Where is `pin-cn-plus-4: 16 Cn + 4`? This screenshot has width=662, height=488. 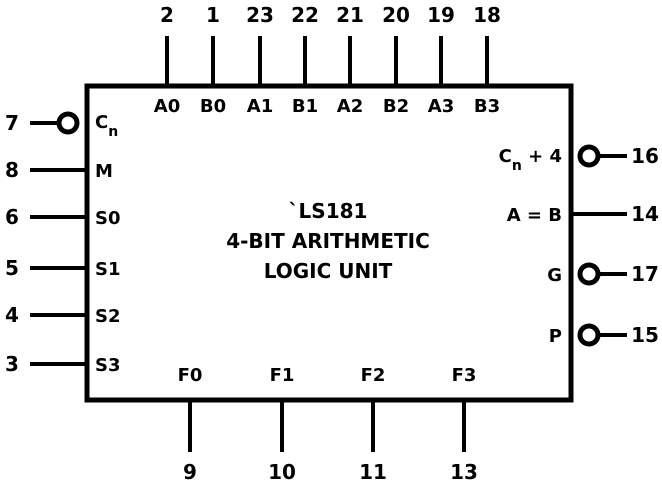
pin-cn-plus-4: 16 Cn + 4 is located at coordinates (579, 159).